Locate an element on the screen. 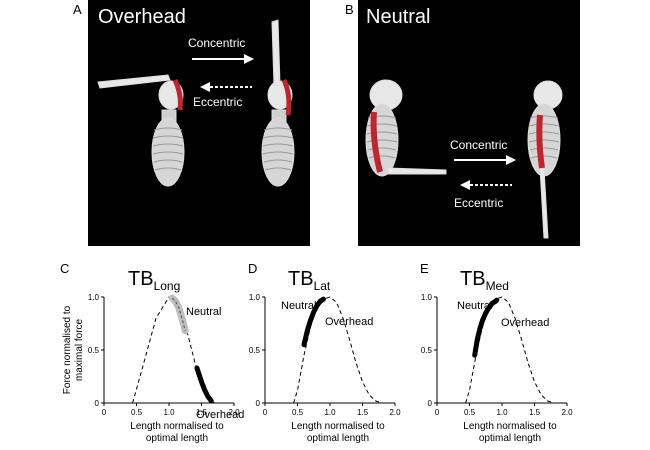  panel-letter-e: E is located at coordinates (424, 268).